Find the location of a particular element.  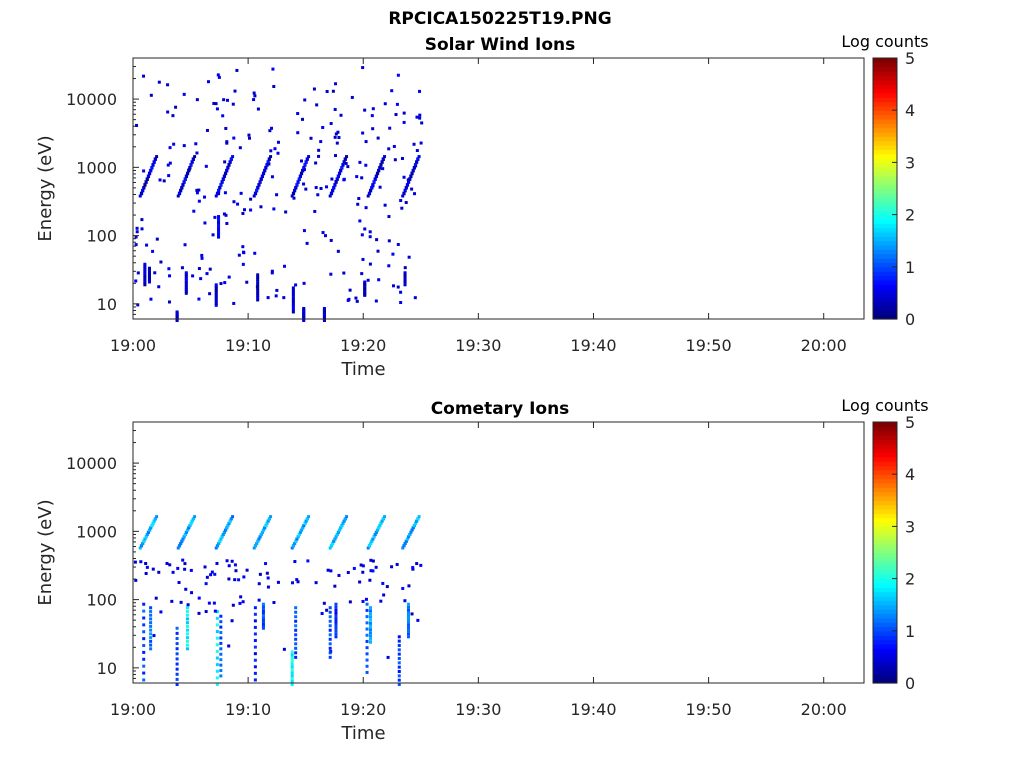

y-axis-label: Energy (eV) is located at coordinates (45, 552).